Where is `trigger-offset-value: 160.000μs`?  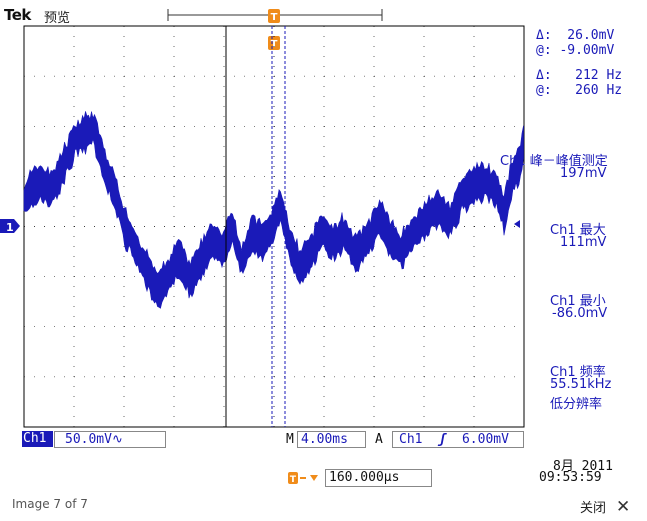 trigger-offset-value: 160.000μs is located at coordinates (378, 478).